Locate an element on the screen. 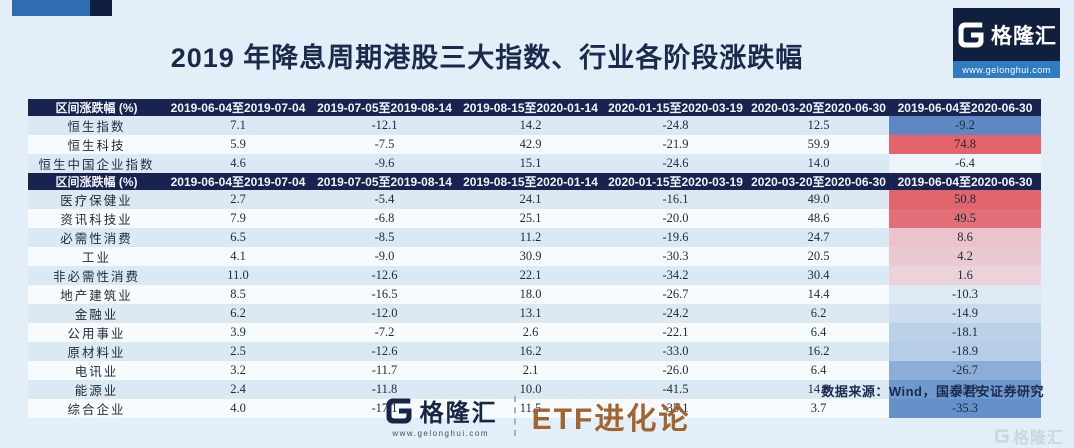 This screenshot has width=1074, height=448. period-header: 2019-06-04至2020-06-30 is located at coordinates (965, 107).